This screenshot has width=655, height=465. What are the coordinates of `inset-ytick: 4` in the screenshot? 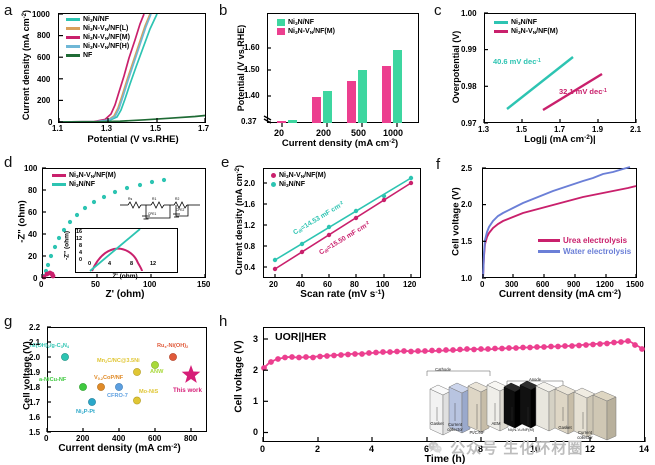 It's located at (81, 253).